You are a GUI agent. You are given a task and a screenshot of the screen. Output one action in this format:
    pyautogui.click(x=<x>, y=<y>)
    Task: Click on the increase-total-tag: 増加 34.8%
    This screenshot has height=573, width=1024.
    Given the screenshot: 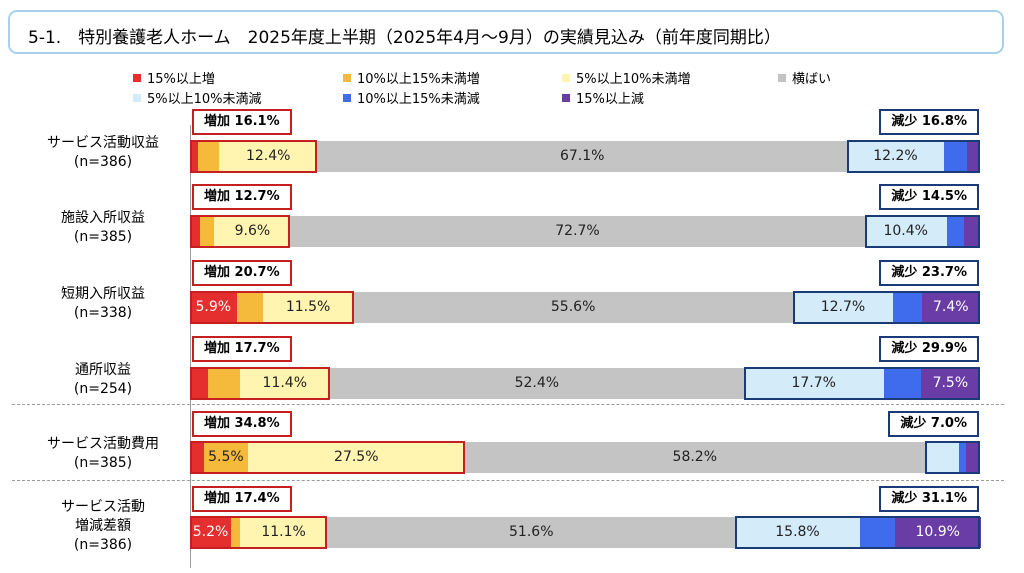 What is the action you would take?
    pyautogui.click(x=242, y=424)
    